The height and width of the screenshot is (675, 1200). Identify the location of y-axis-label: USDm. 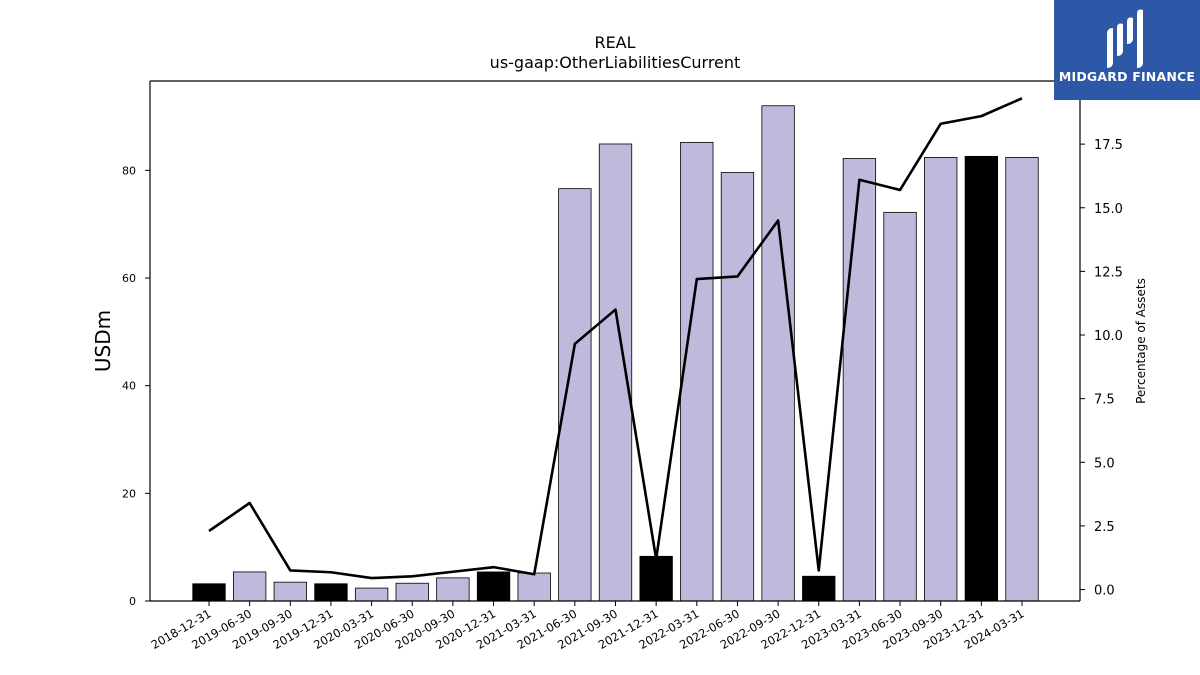
(103, 341).